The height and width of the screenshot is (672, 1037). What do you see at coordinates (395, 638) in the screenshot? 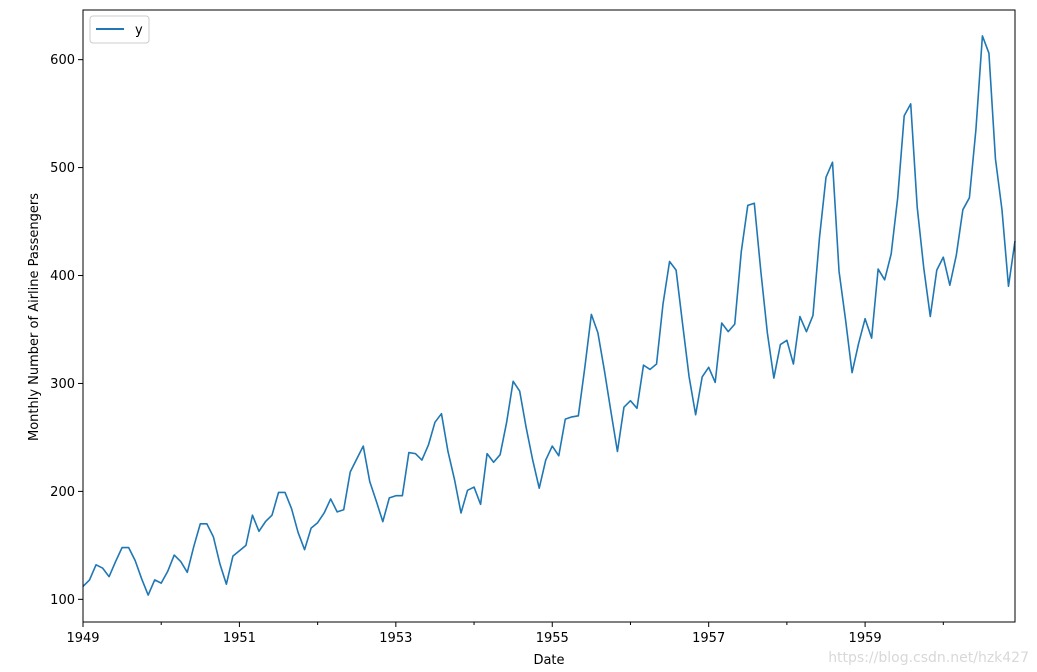
I see `x-tick-label-1953: 1953` at bounding box center [395, 638].